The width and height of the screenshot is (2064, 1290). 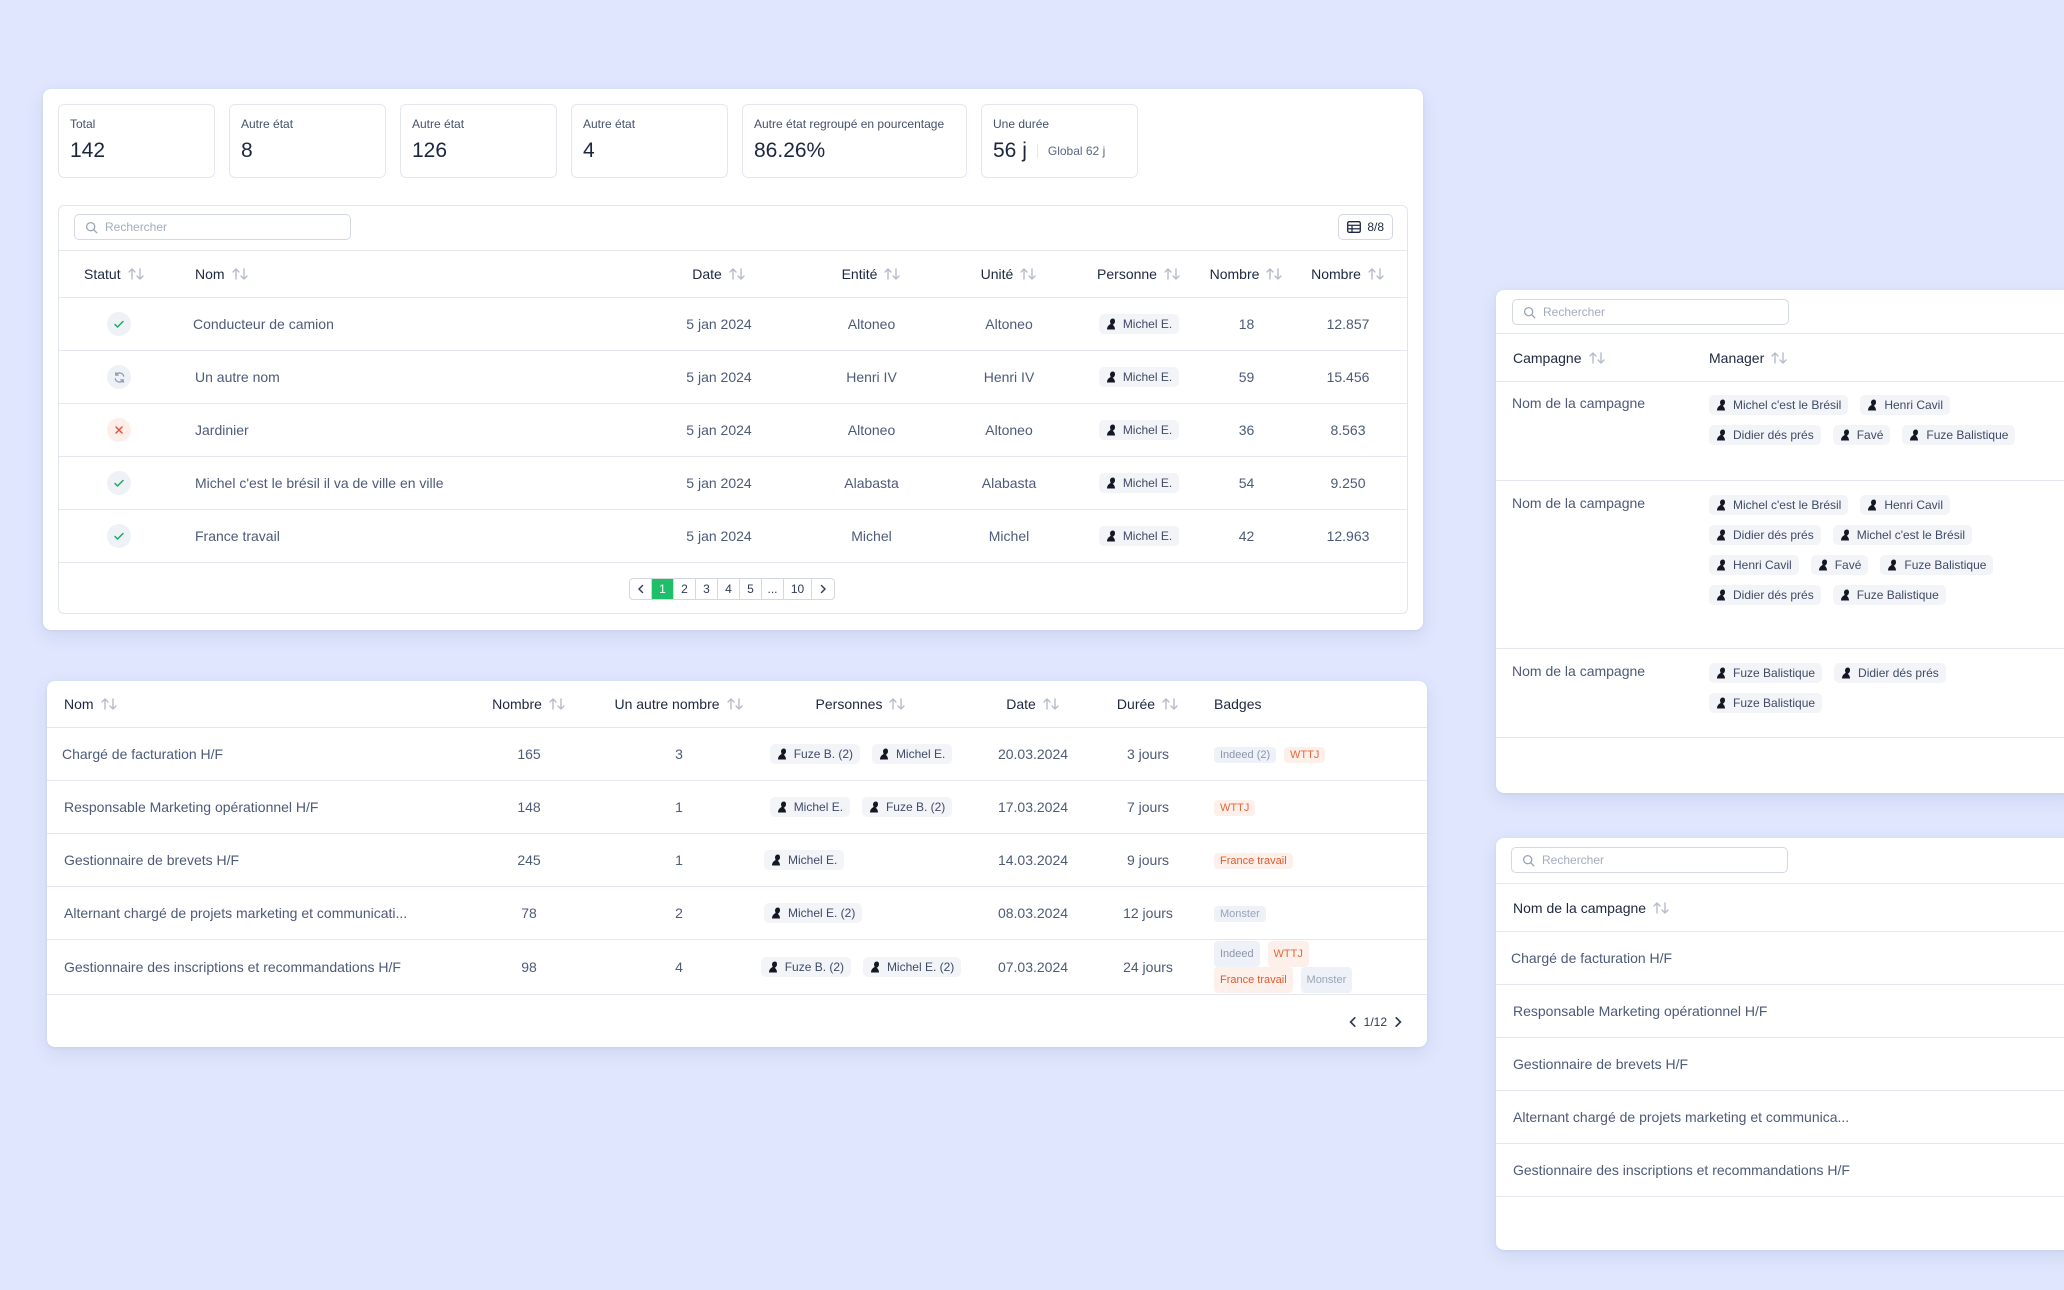 I want to click on page-button-3: 3, so click(x=707, y=589).